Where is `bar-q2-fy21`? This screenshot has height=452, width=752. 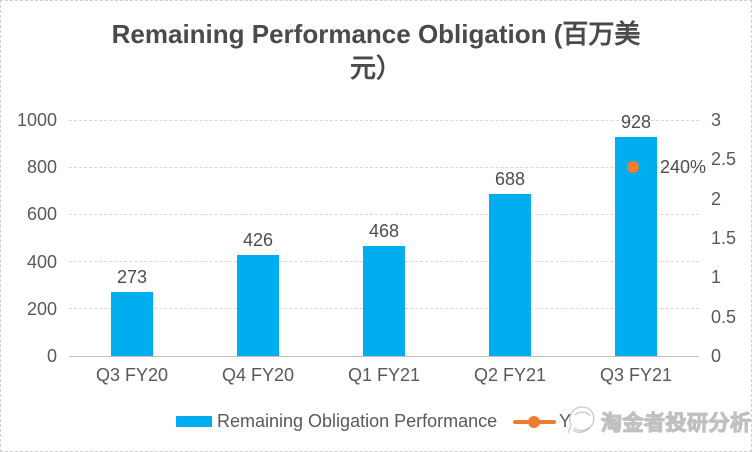
bar-q2-fy21 is located at coordinates (510, 274).